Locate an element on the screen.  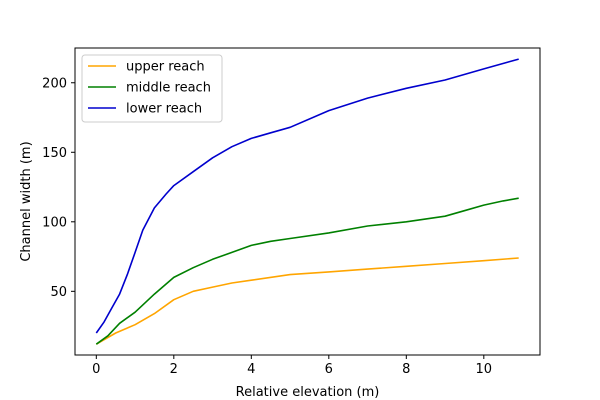
y-tick-label: 200 is located at coordinates (54, 83).